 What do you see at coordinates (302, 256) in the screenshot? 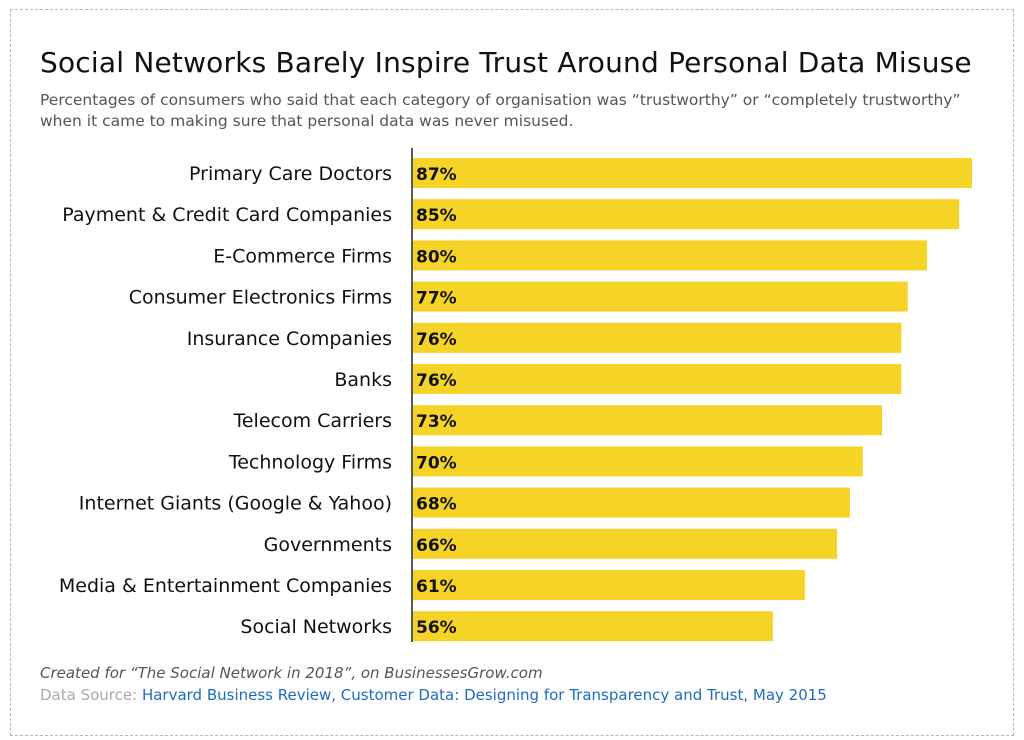
I see `category-label: E-Commerce Firms` at bounding box center [302, 256].